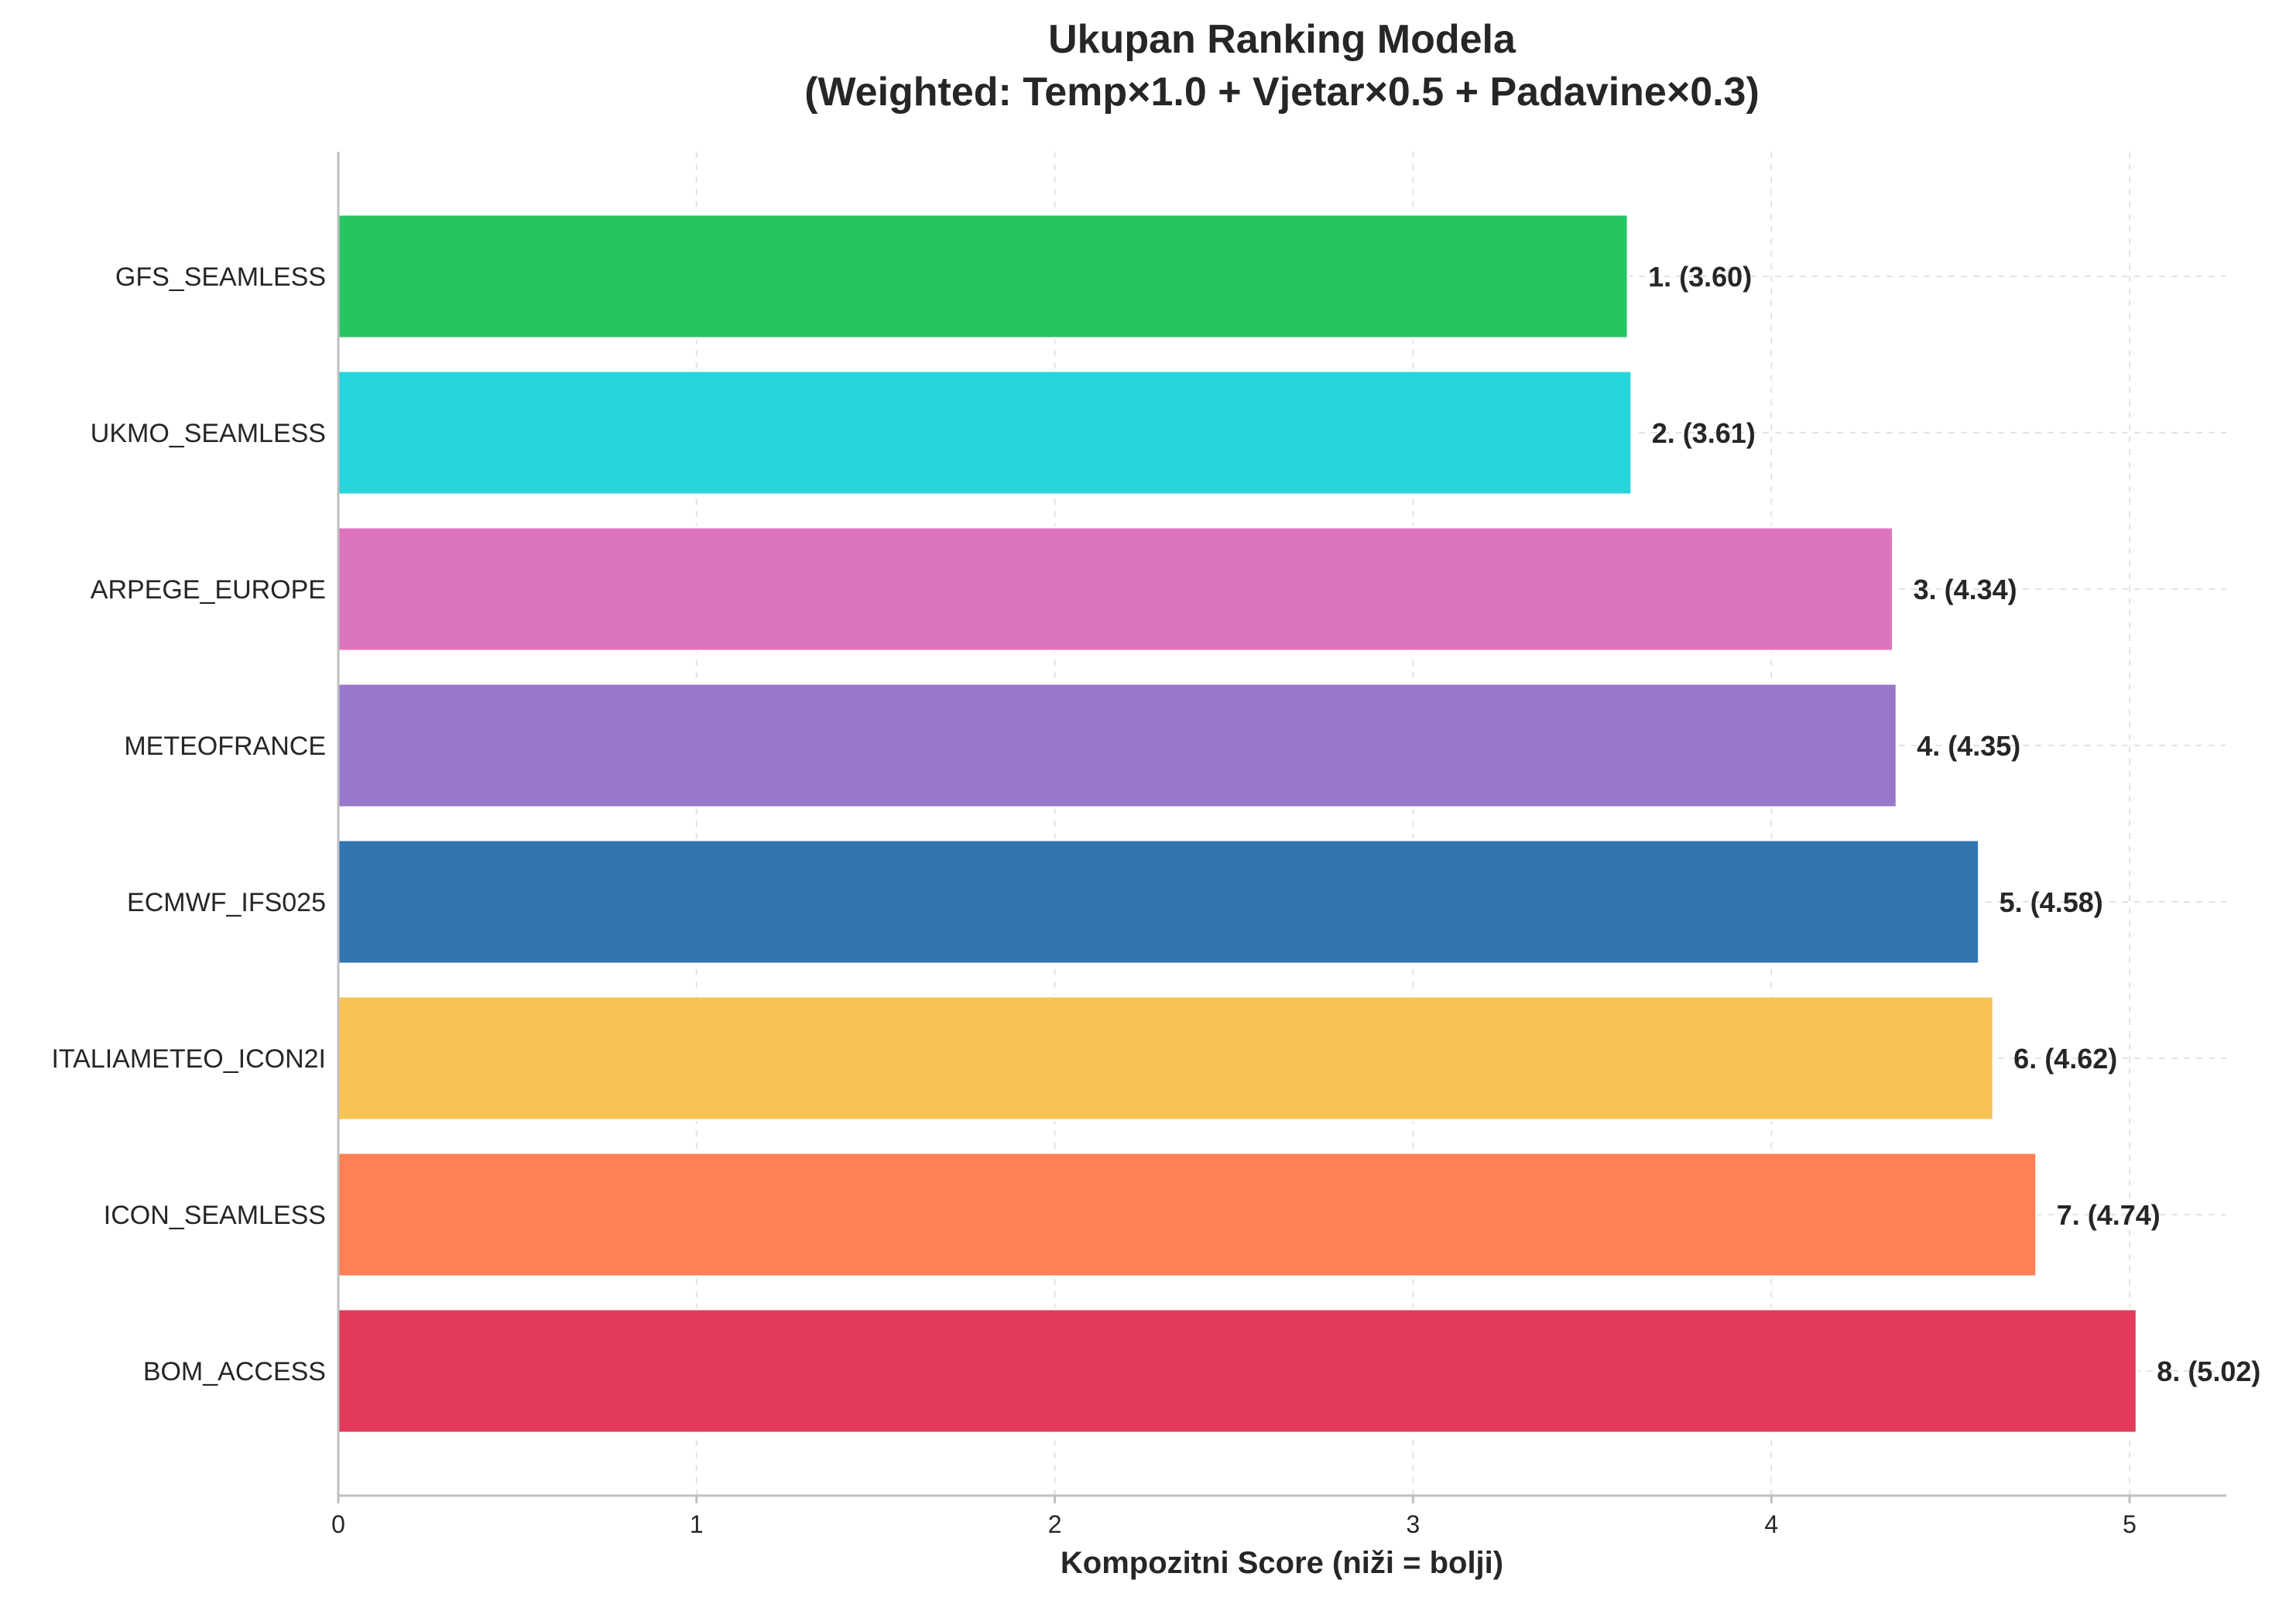 Image resolution: width=2296 pixels, height=1604 pixels. I want to click on bar-ukmo_seamless, so click(985, 432).